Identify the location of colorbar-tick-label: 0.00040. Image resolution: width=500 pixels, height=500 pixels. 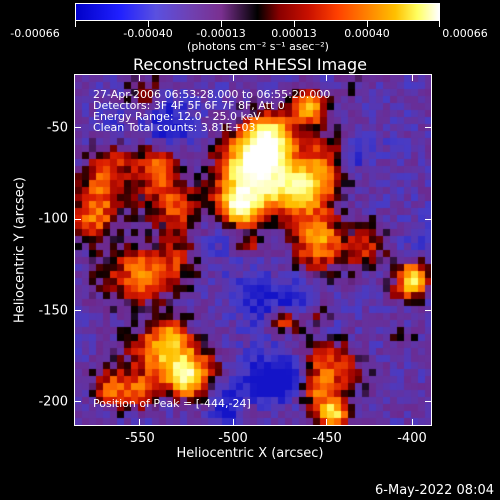
(367, 33).